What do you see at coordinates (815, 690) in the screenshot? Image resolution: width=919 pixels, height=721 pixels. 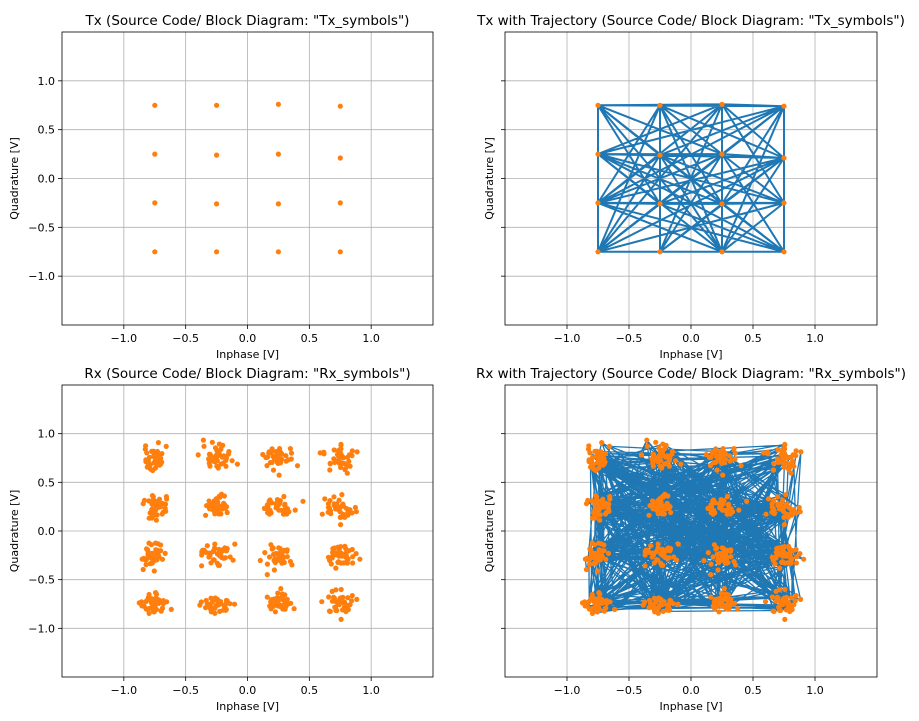 I see `x-tick-label: 1.0` at bounding box center [815, 690].